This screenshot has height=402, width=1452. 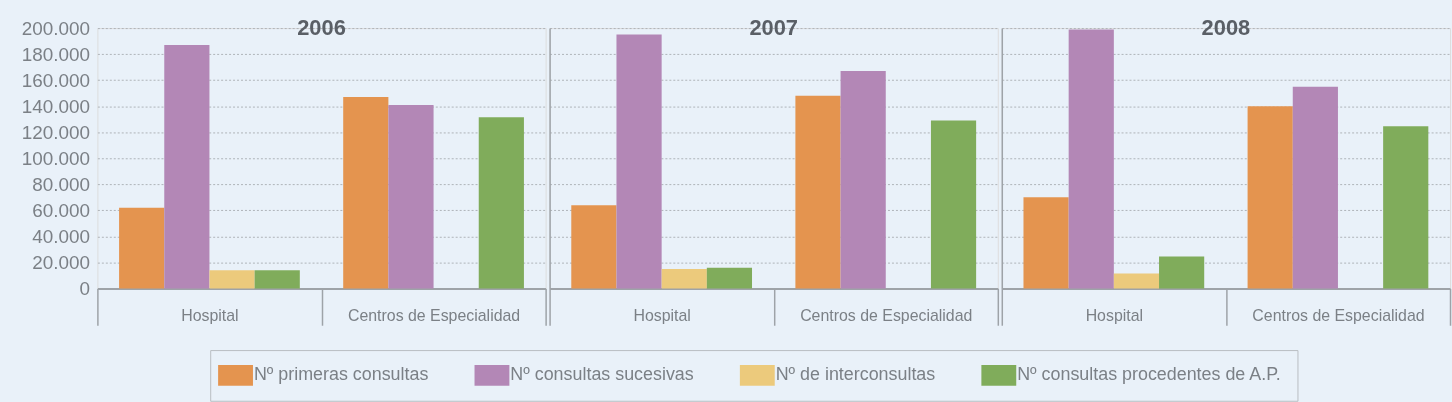 What do you see at coordinates (55, 158) in the screenshot?
I see `y-tick-label: 100.000` at bounding box center [55, 158].